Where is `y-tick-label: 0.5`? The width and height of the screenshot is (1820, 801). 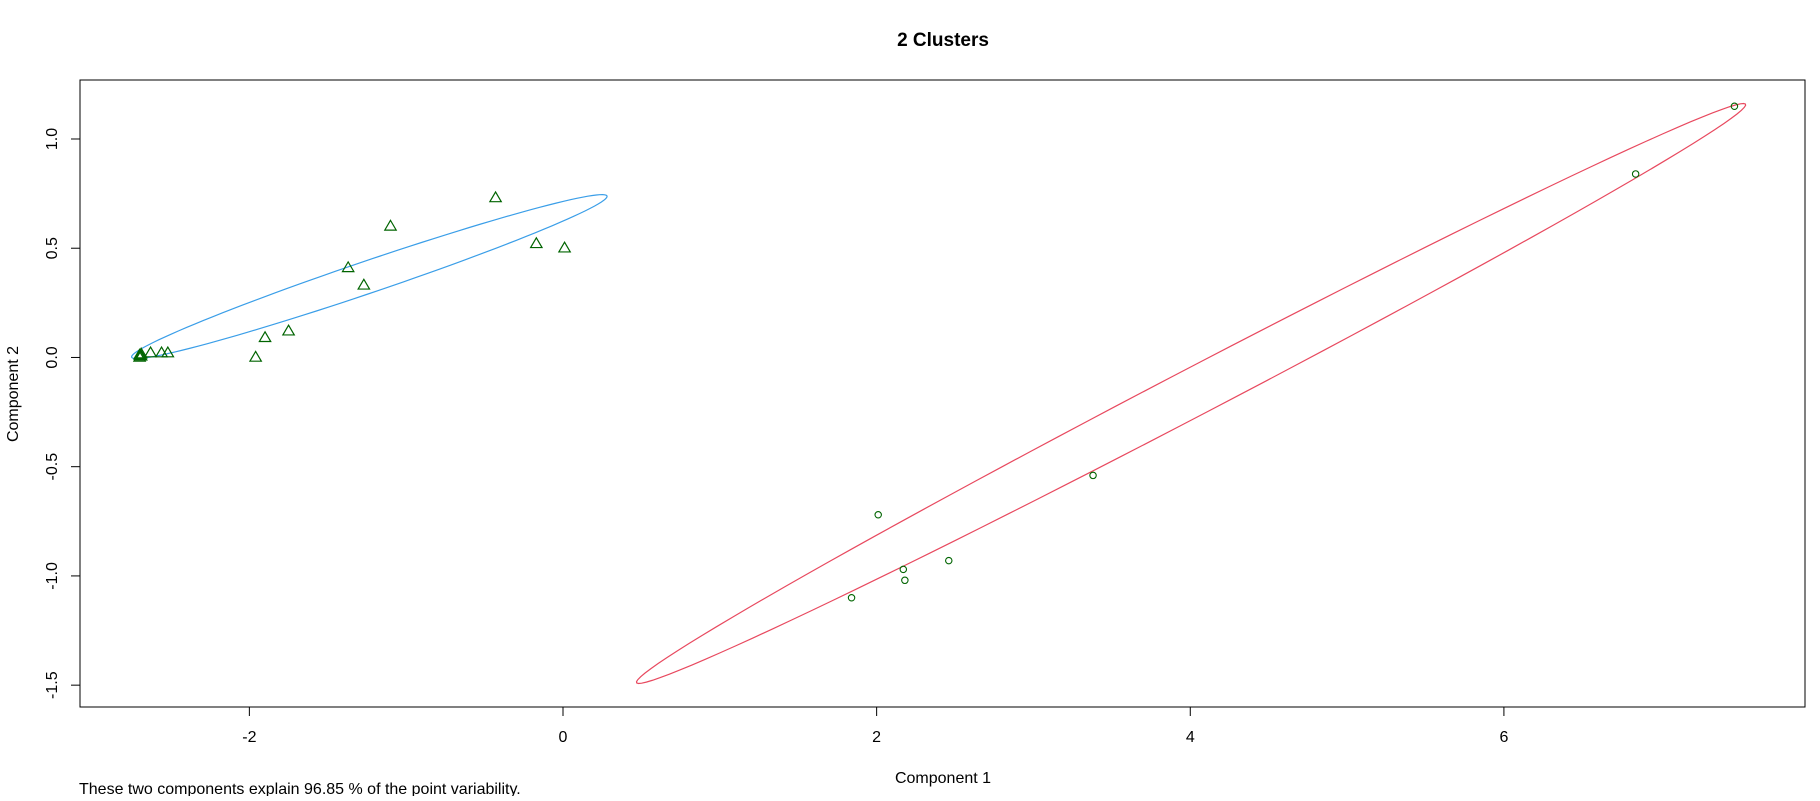
y-tick-label: 0.5 is located at coordinates (52, 248).